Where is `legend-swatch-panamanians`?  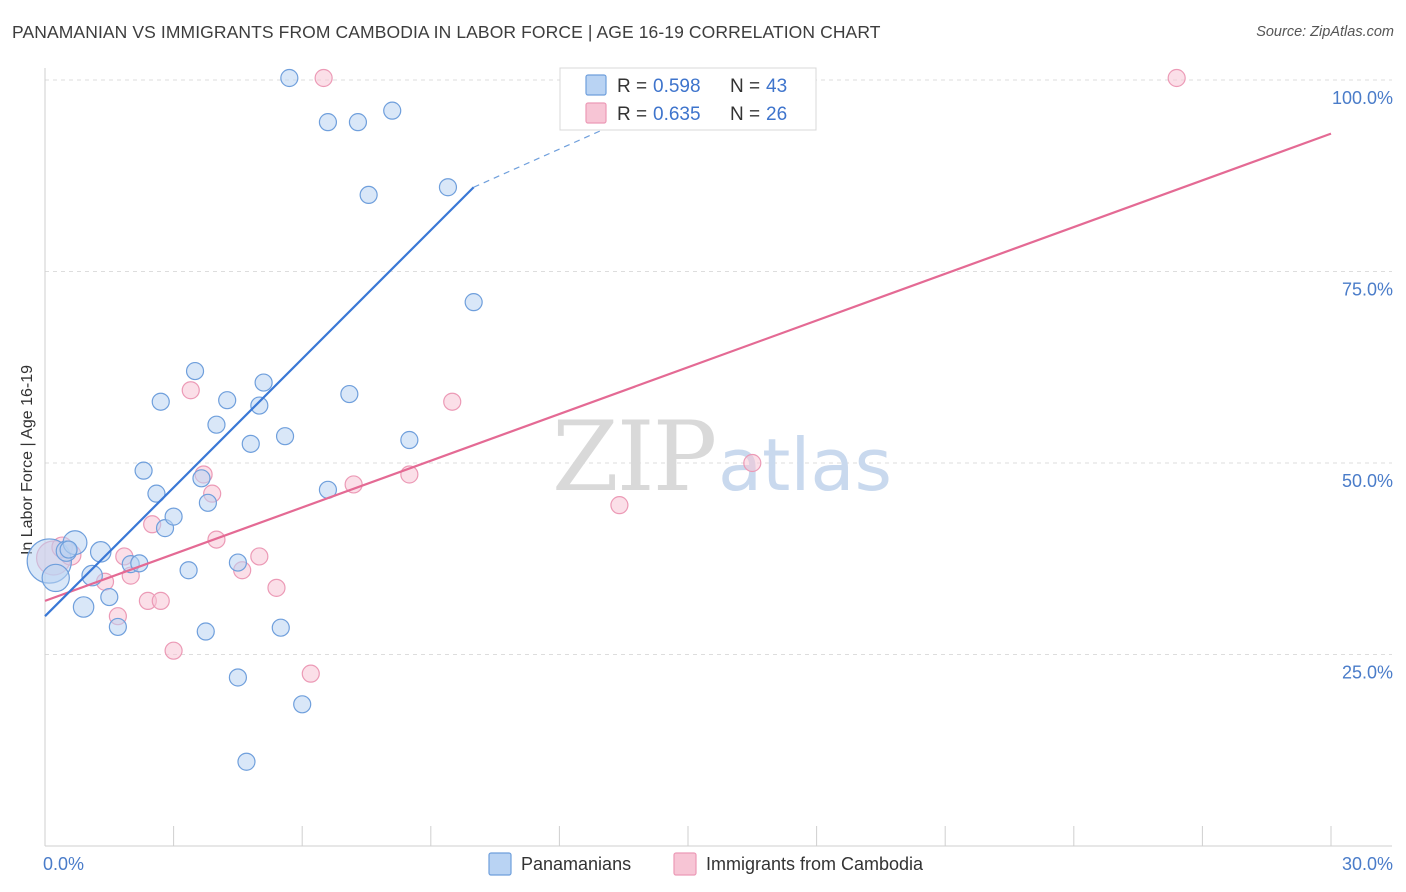
legend-swatch-panamanians is located at coordinates (500, 864).